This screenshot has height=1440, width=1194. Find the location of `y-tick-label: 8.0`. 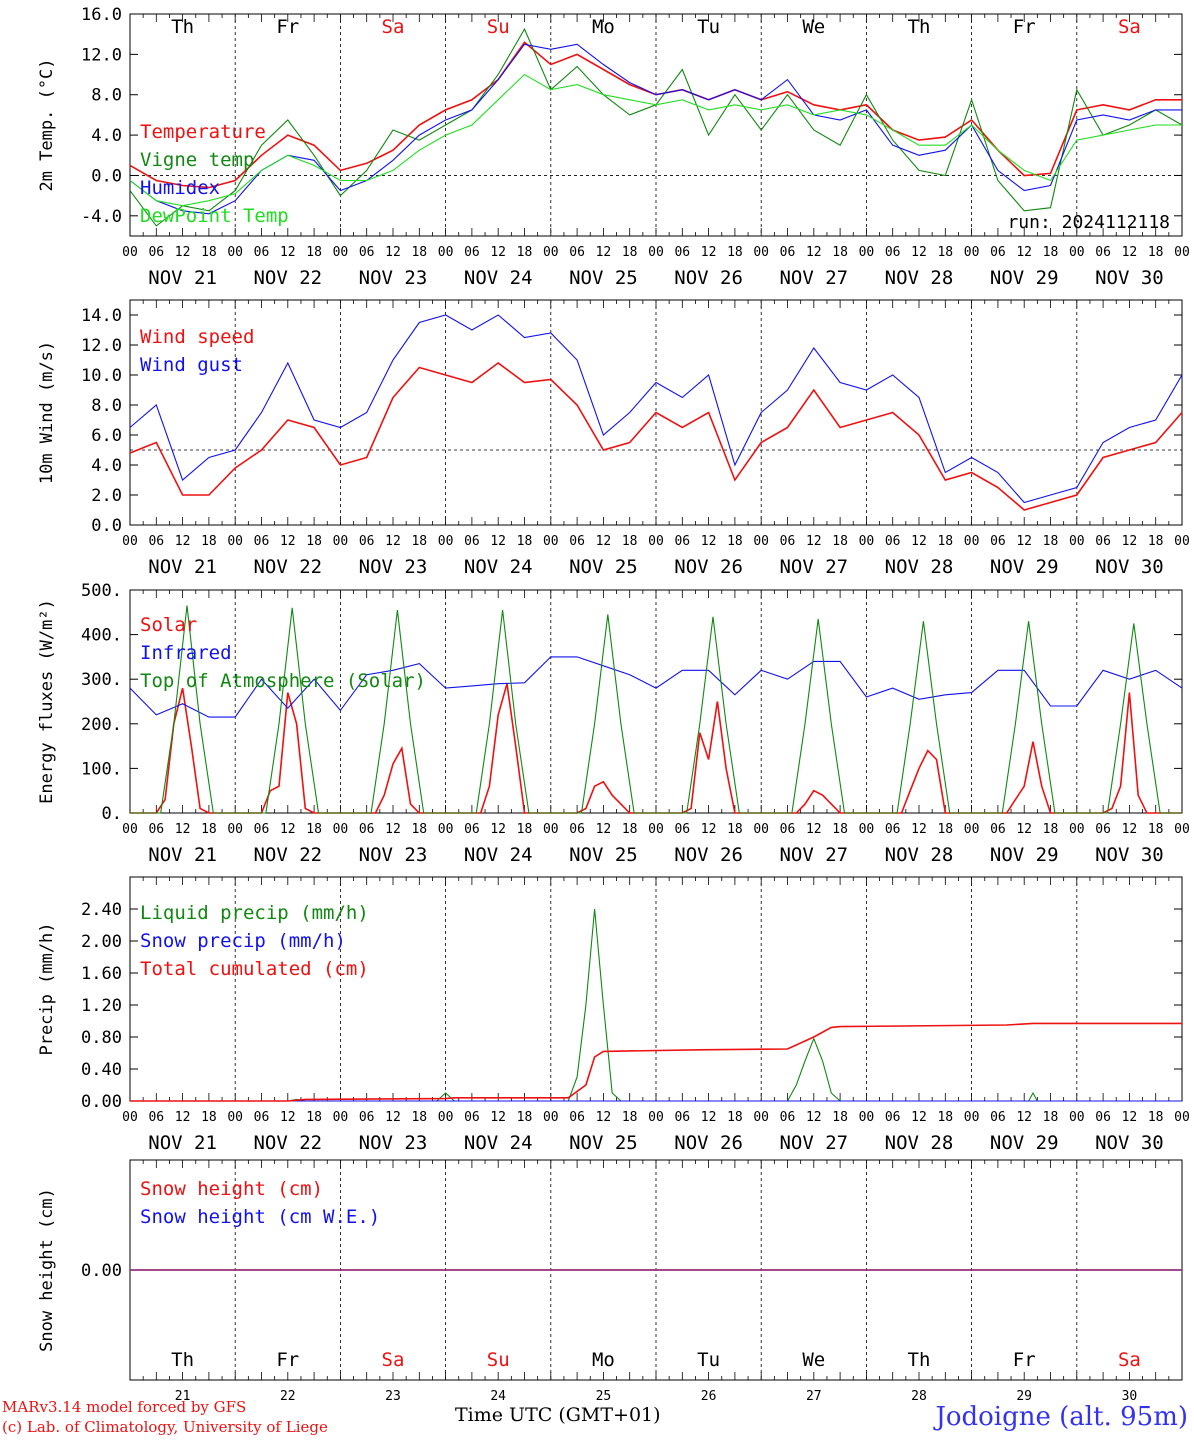

y-tick-label: 8.0 is located at coordinates (106, 96).